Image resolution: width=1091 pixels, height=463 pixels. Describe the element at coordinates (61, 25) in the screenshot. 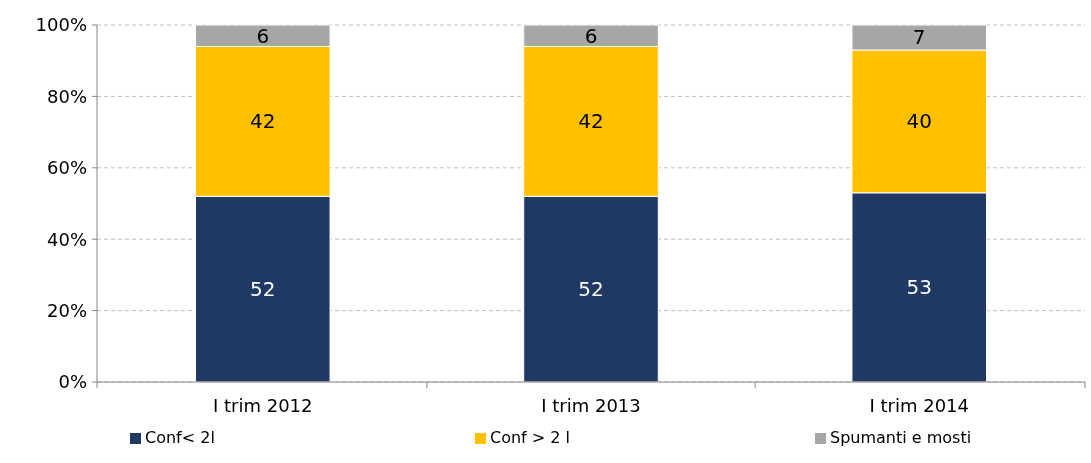

I see `y-tick-label: 100%` at that location.